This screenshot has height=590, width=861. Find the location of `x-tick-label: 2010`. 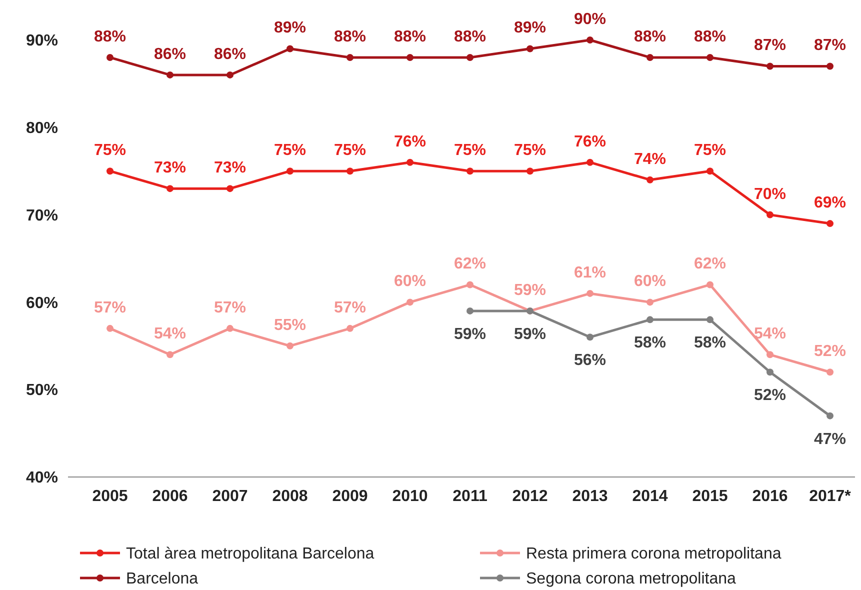

x-tick-label: 2010 is located at coordinates (410, 496).